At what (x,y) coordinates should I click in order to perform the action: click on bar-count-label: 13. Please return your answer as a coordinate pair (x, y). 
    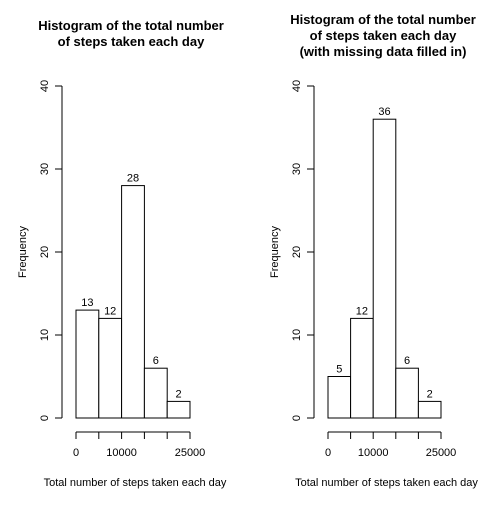
    Looking at the image, I should click on (87, 303).